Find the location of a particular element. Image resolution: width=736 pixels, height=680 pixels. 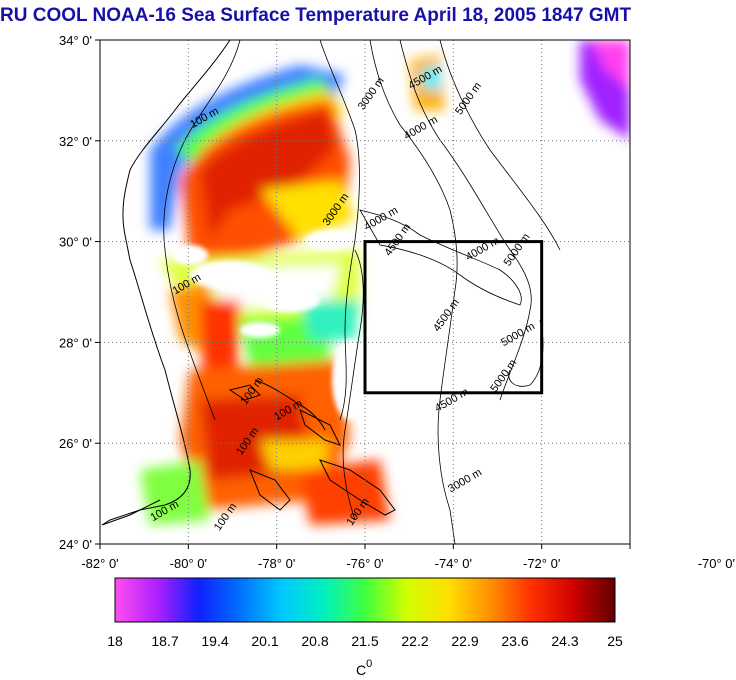

lon-tick-label: -74° 0' is located at coordinates (453, 563).